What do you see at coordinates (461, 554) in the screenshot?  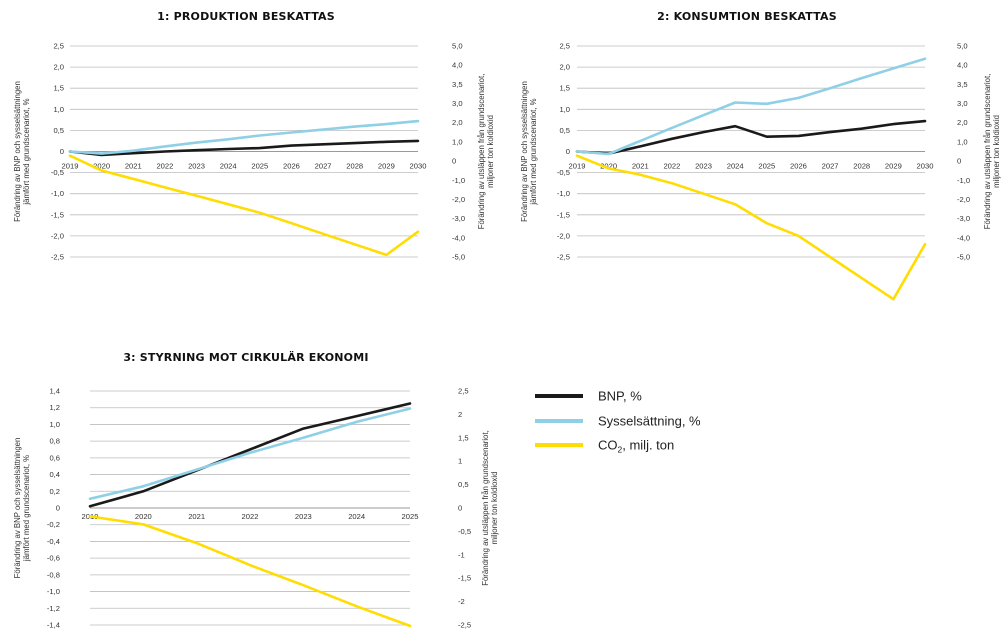 I see `right-tick-label: -1` at bounding box center [461, 554].